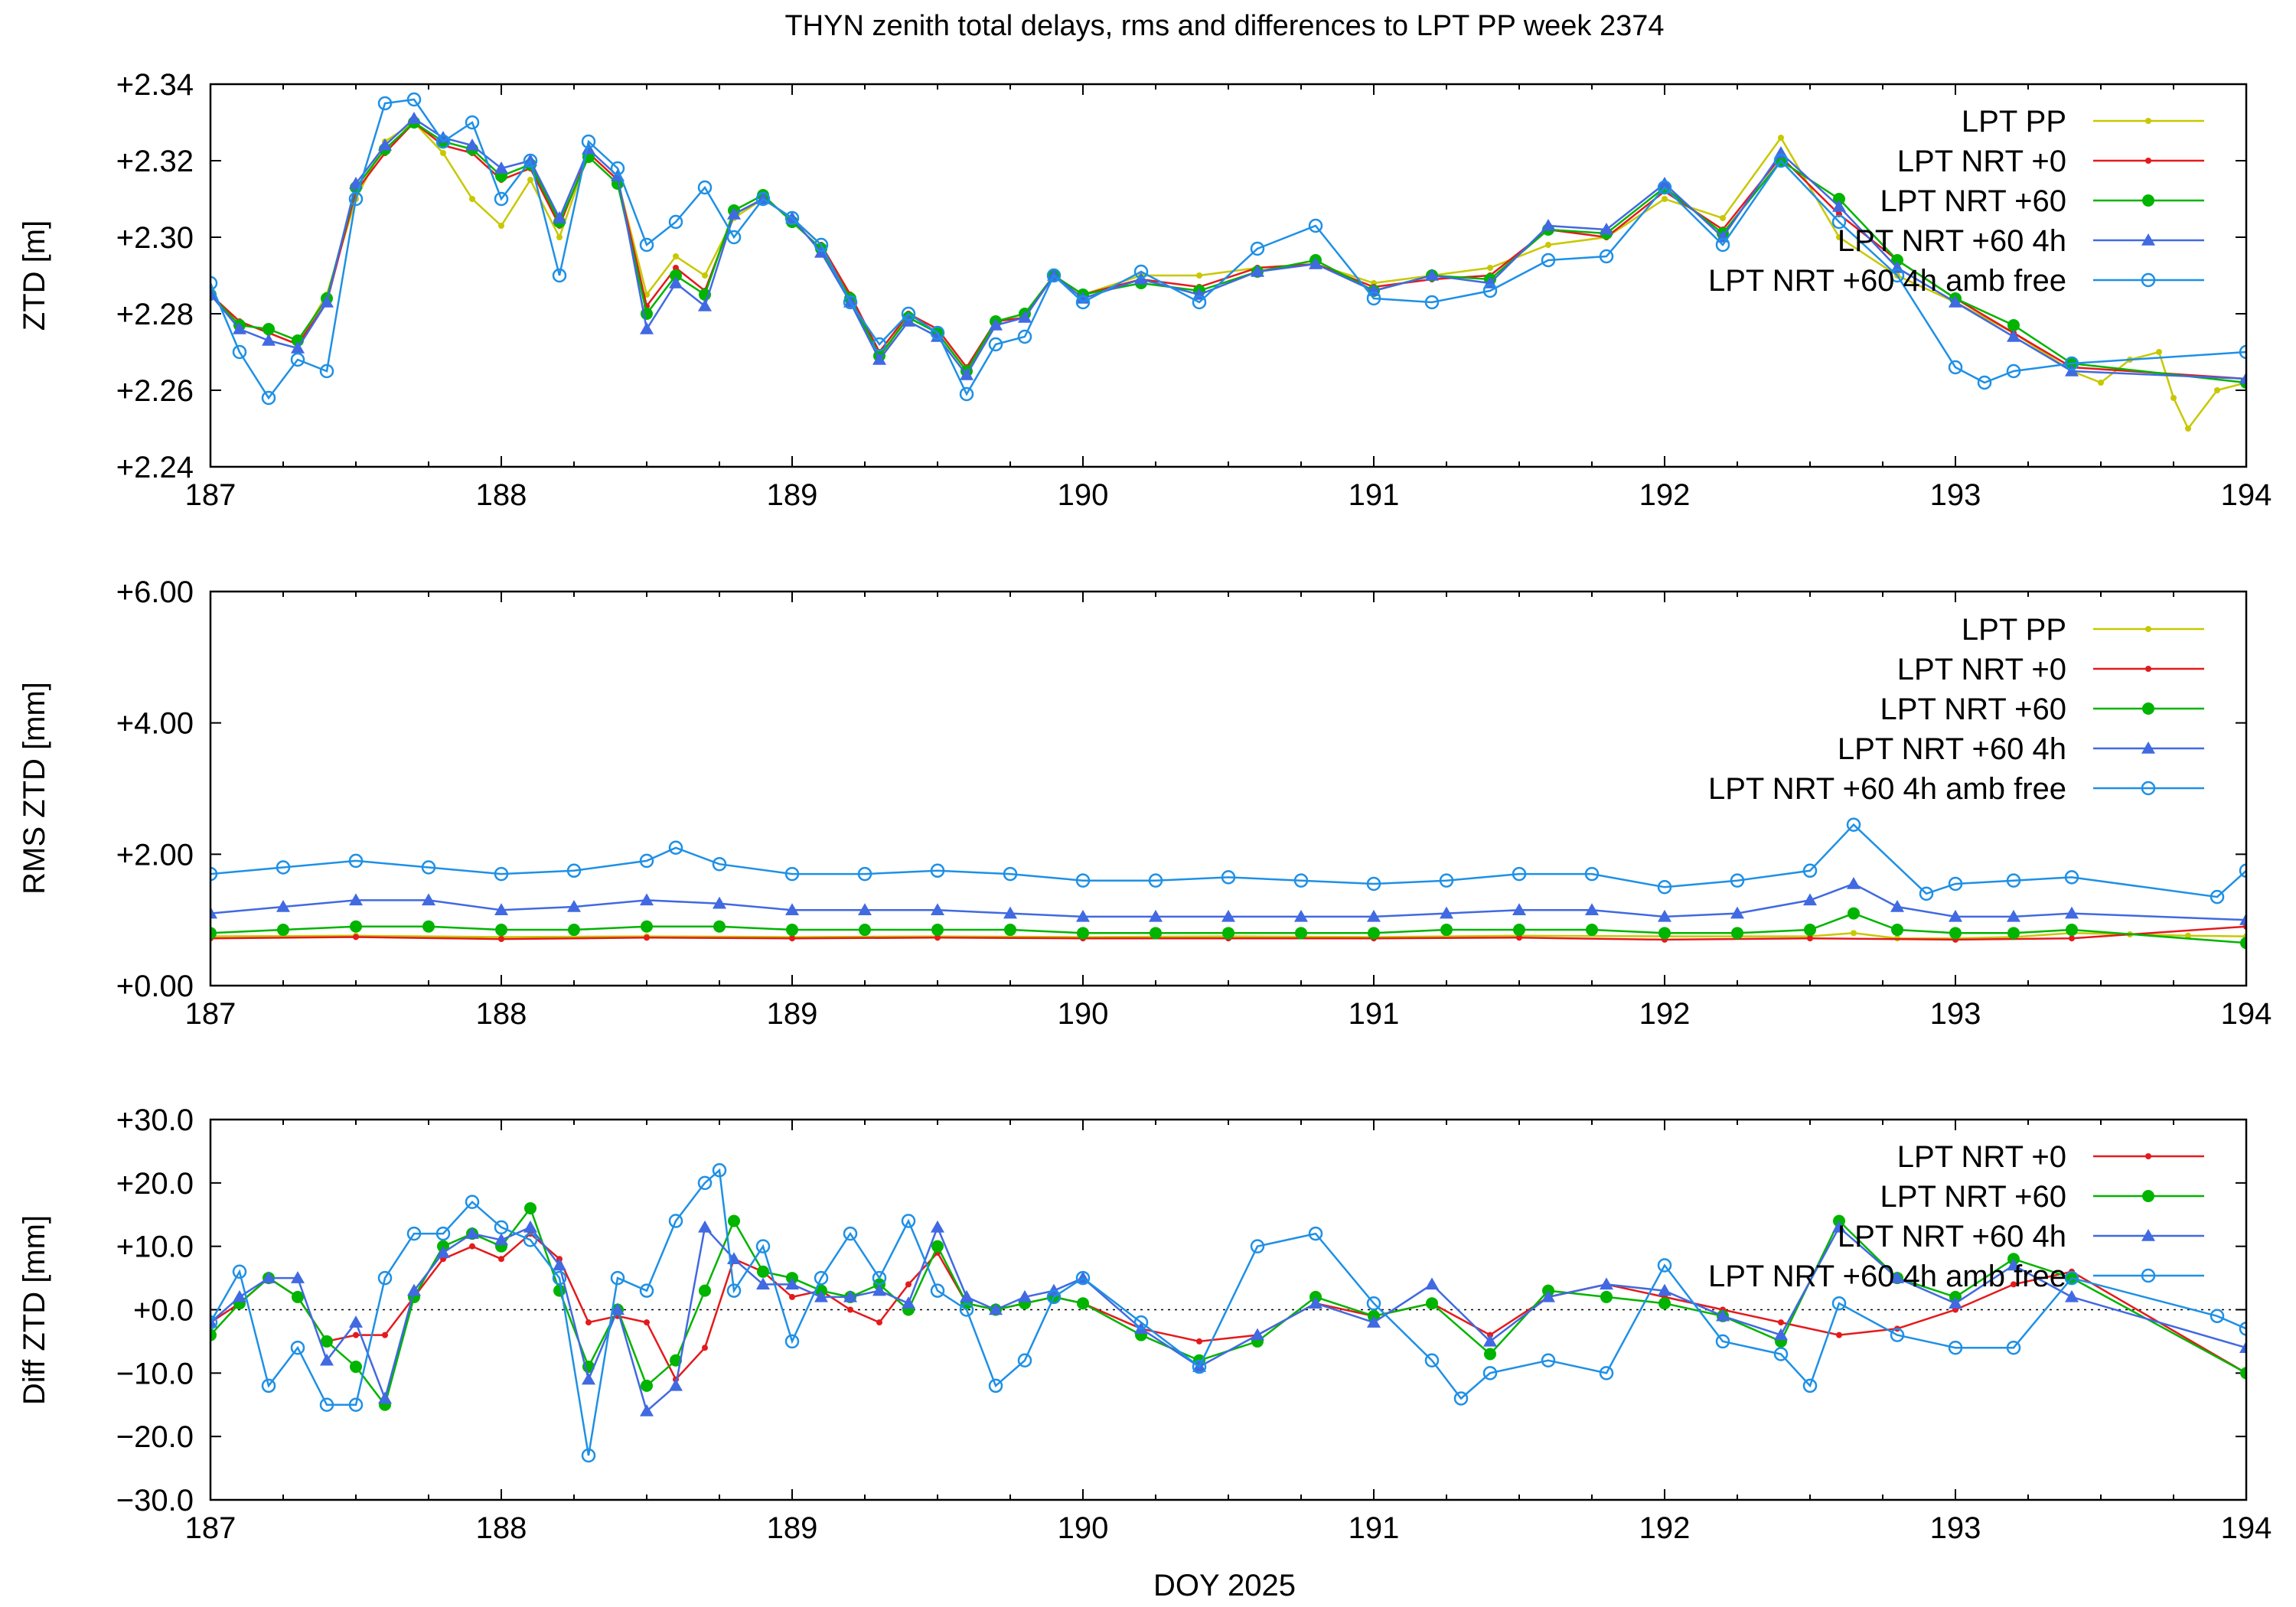 This screenshot has height=1607, width=2296. I want to click on legend-label: LPT NRT +60 4h amb free, so click(1887, 1276).